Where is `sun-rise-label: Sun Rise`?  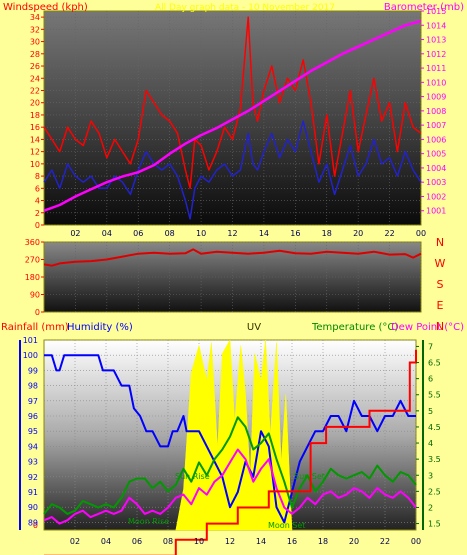 sun-rise-label: Sun Rise is located at coordinates (192, 476).